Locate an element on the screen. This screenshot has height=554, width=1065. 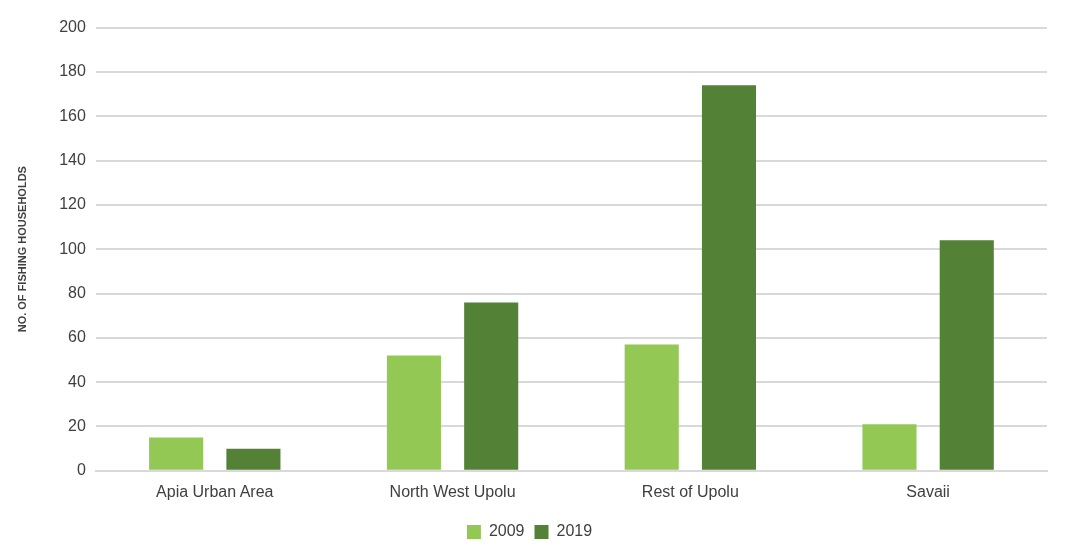
y-tick-label: 0 is located at coordinates (81, 470).